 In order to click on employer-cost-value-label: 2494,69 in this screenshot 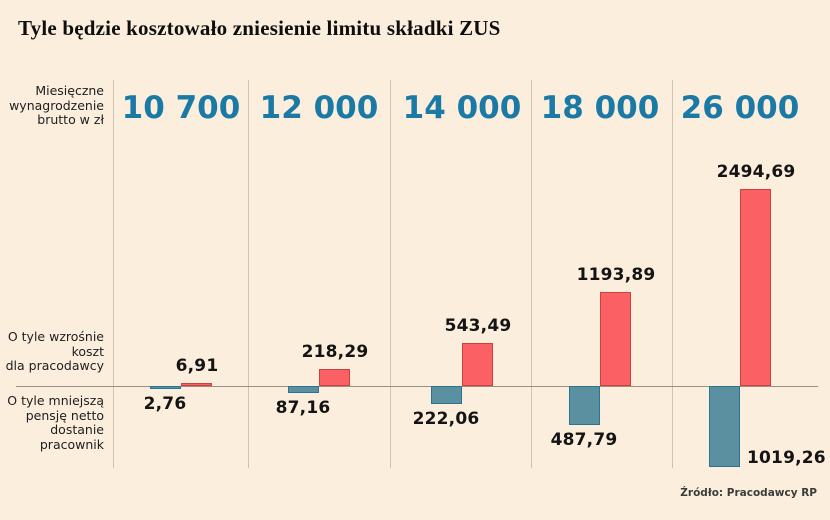, I will do `click(756, 171)`.